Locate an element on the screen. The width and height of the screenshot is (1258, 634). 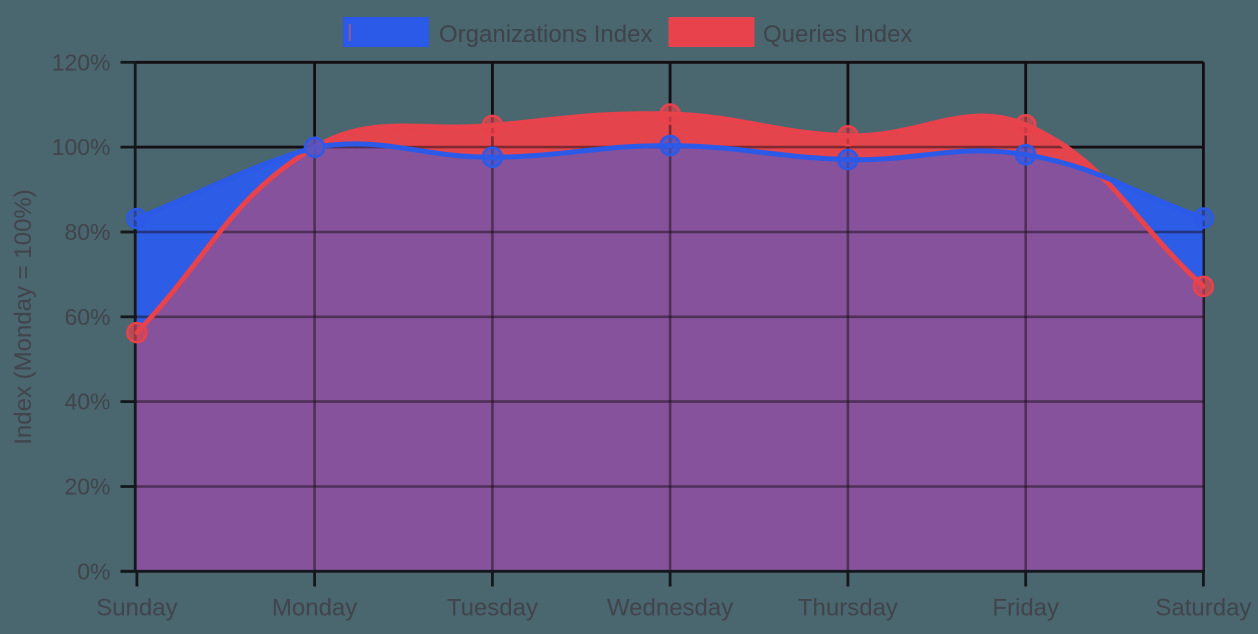
svg-text: Tuesday is located at coordinates (492, 608).